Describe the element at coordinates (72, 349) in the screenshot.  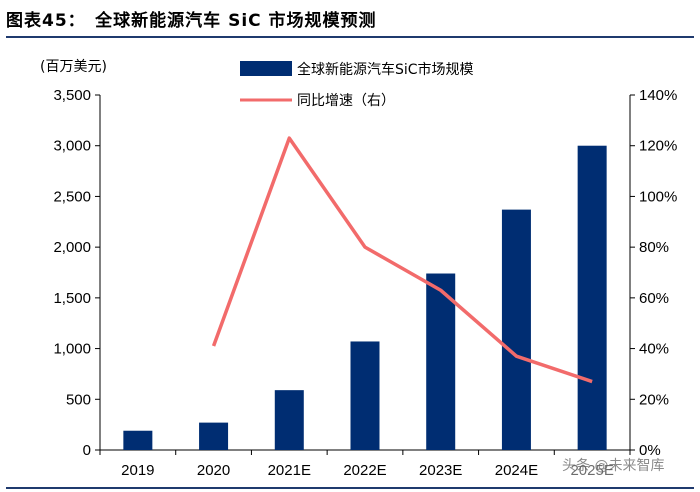
I see `y-left-tick-label: 1,000` at that location.